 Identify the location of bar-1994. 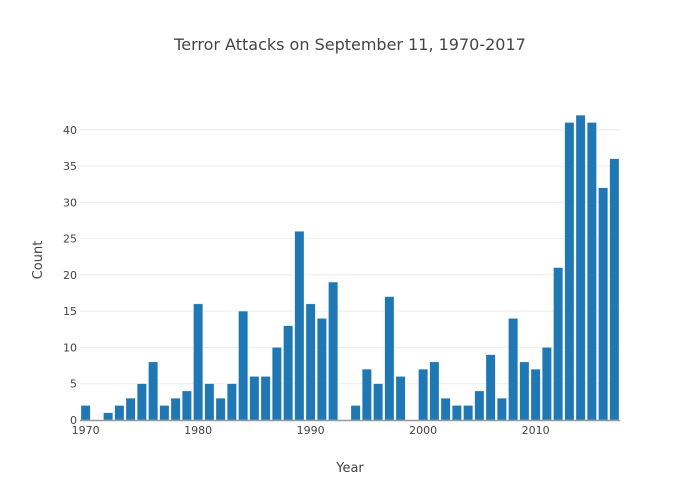
(355, 413).